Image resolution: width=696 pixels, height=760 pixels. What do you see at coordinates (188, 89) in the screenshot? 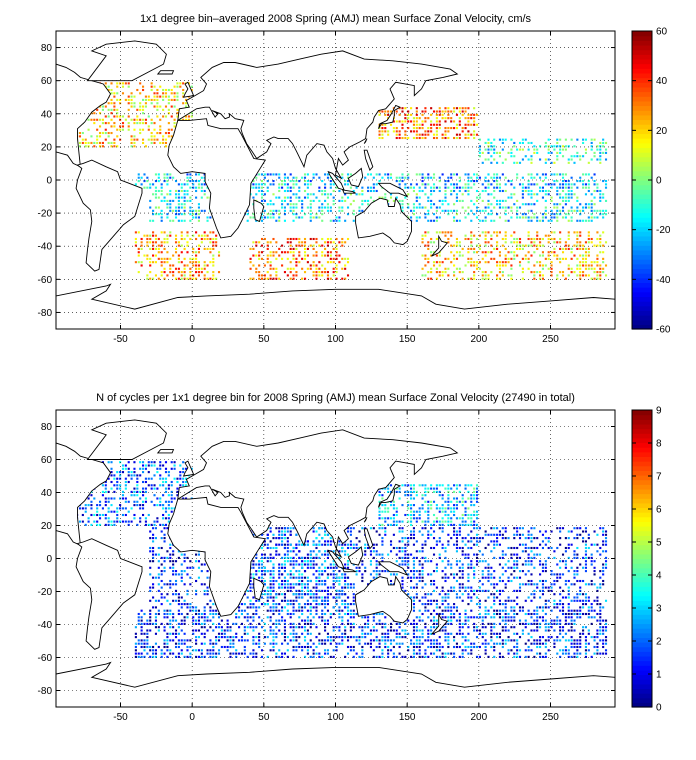
I see `landmass` at bounding box center [188, 89].